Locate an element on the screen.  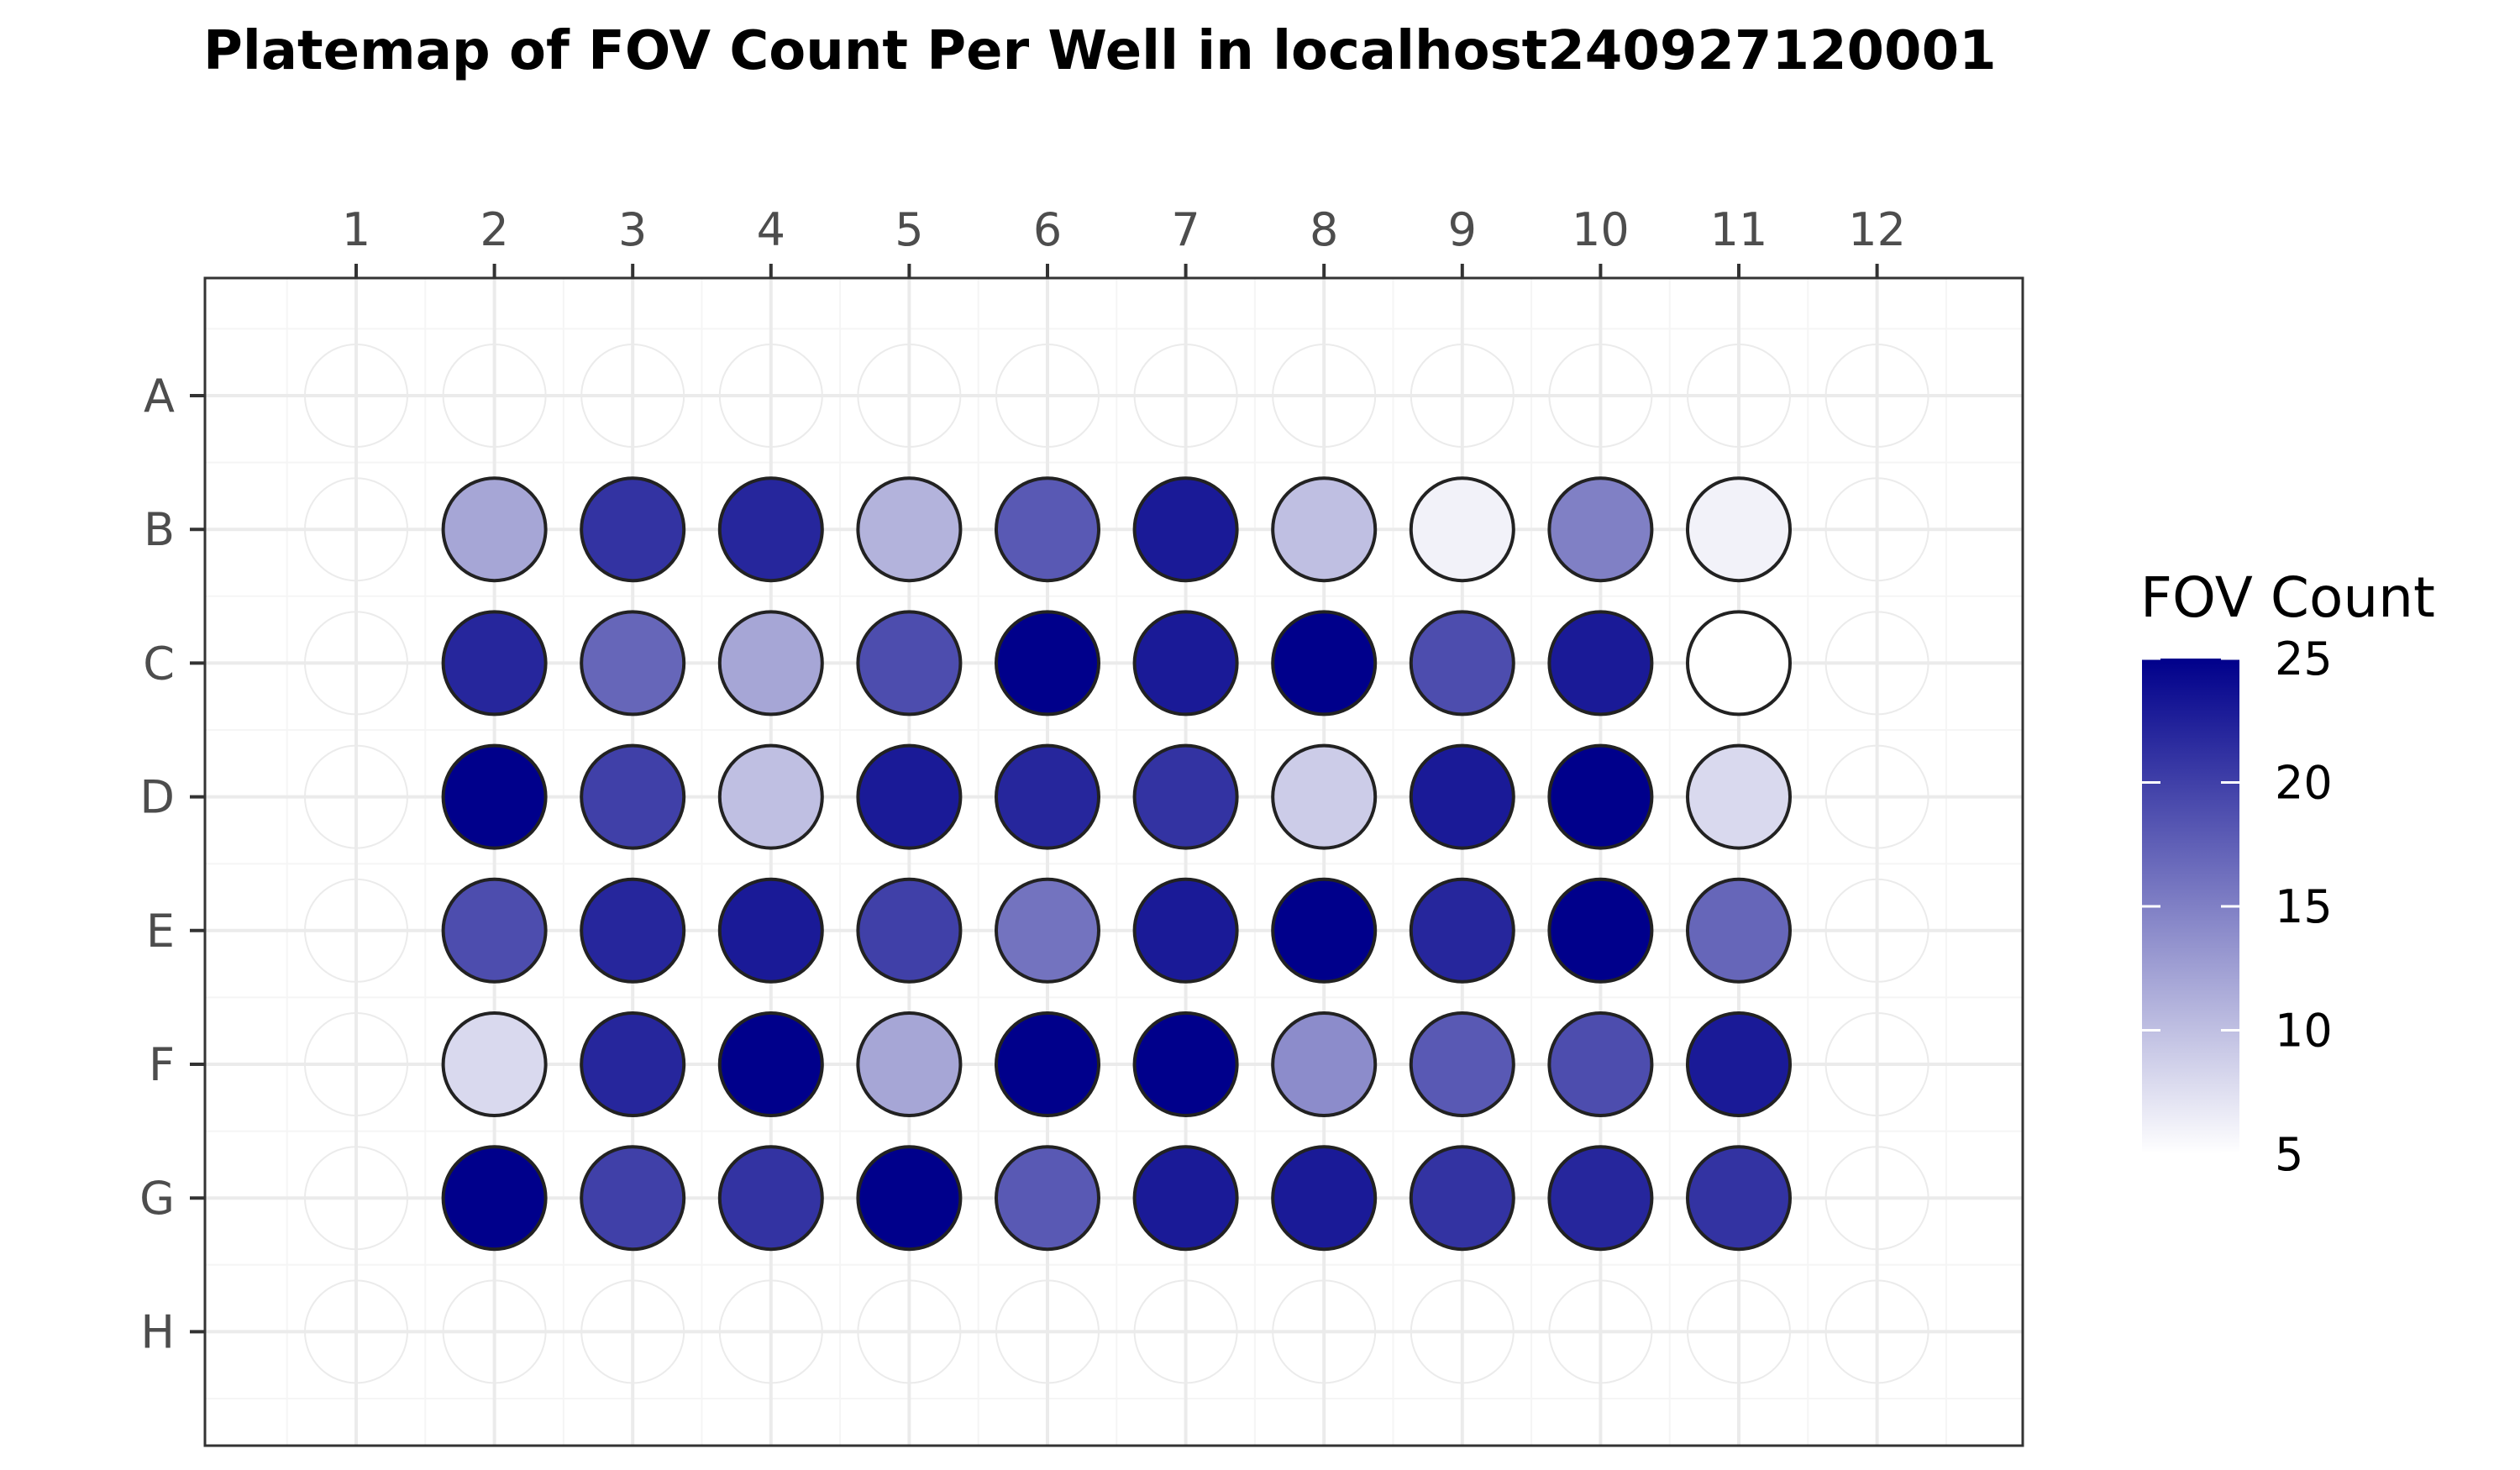
well-E5 is located at coordinates (909, 930).